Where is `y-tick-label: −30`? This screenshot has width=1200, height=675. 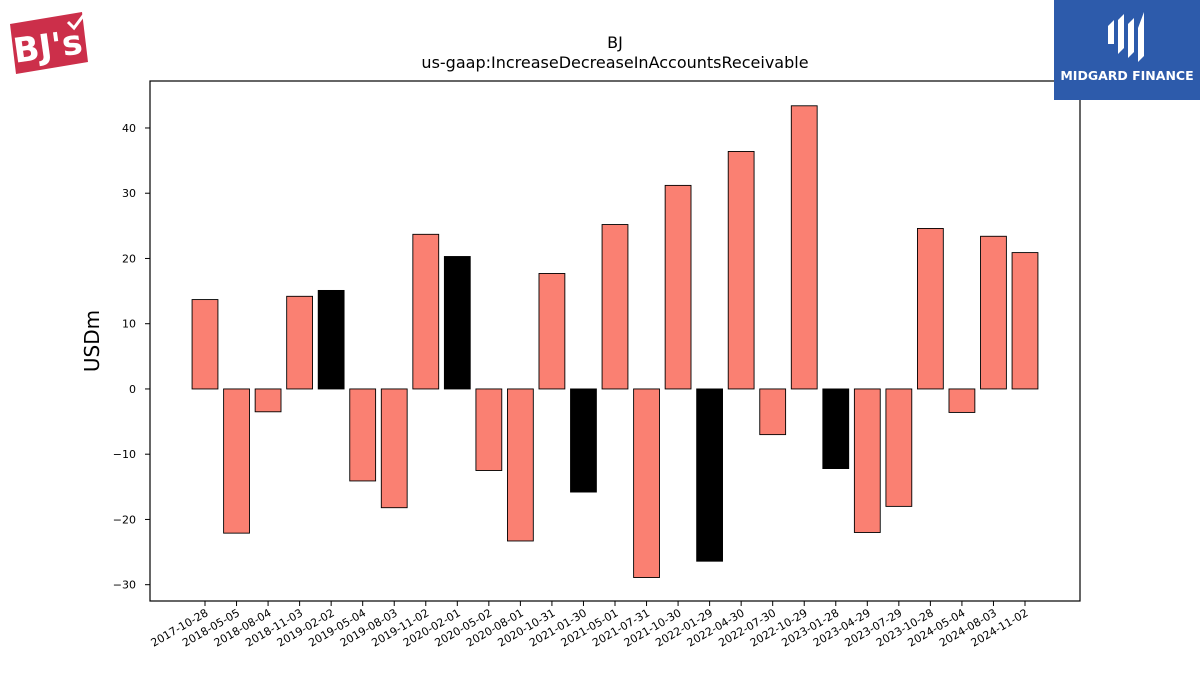
y-tick-label: −30 is located at coordinates (124, 585).